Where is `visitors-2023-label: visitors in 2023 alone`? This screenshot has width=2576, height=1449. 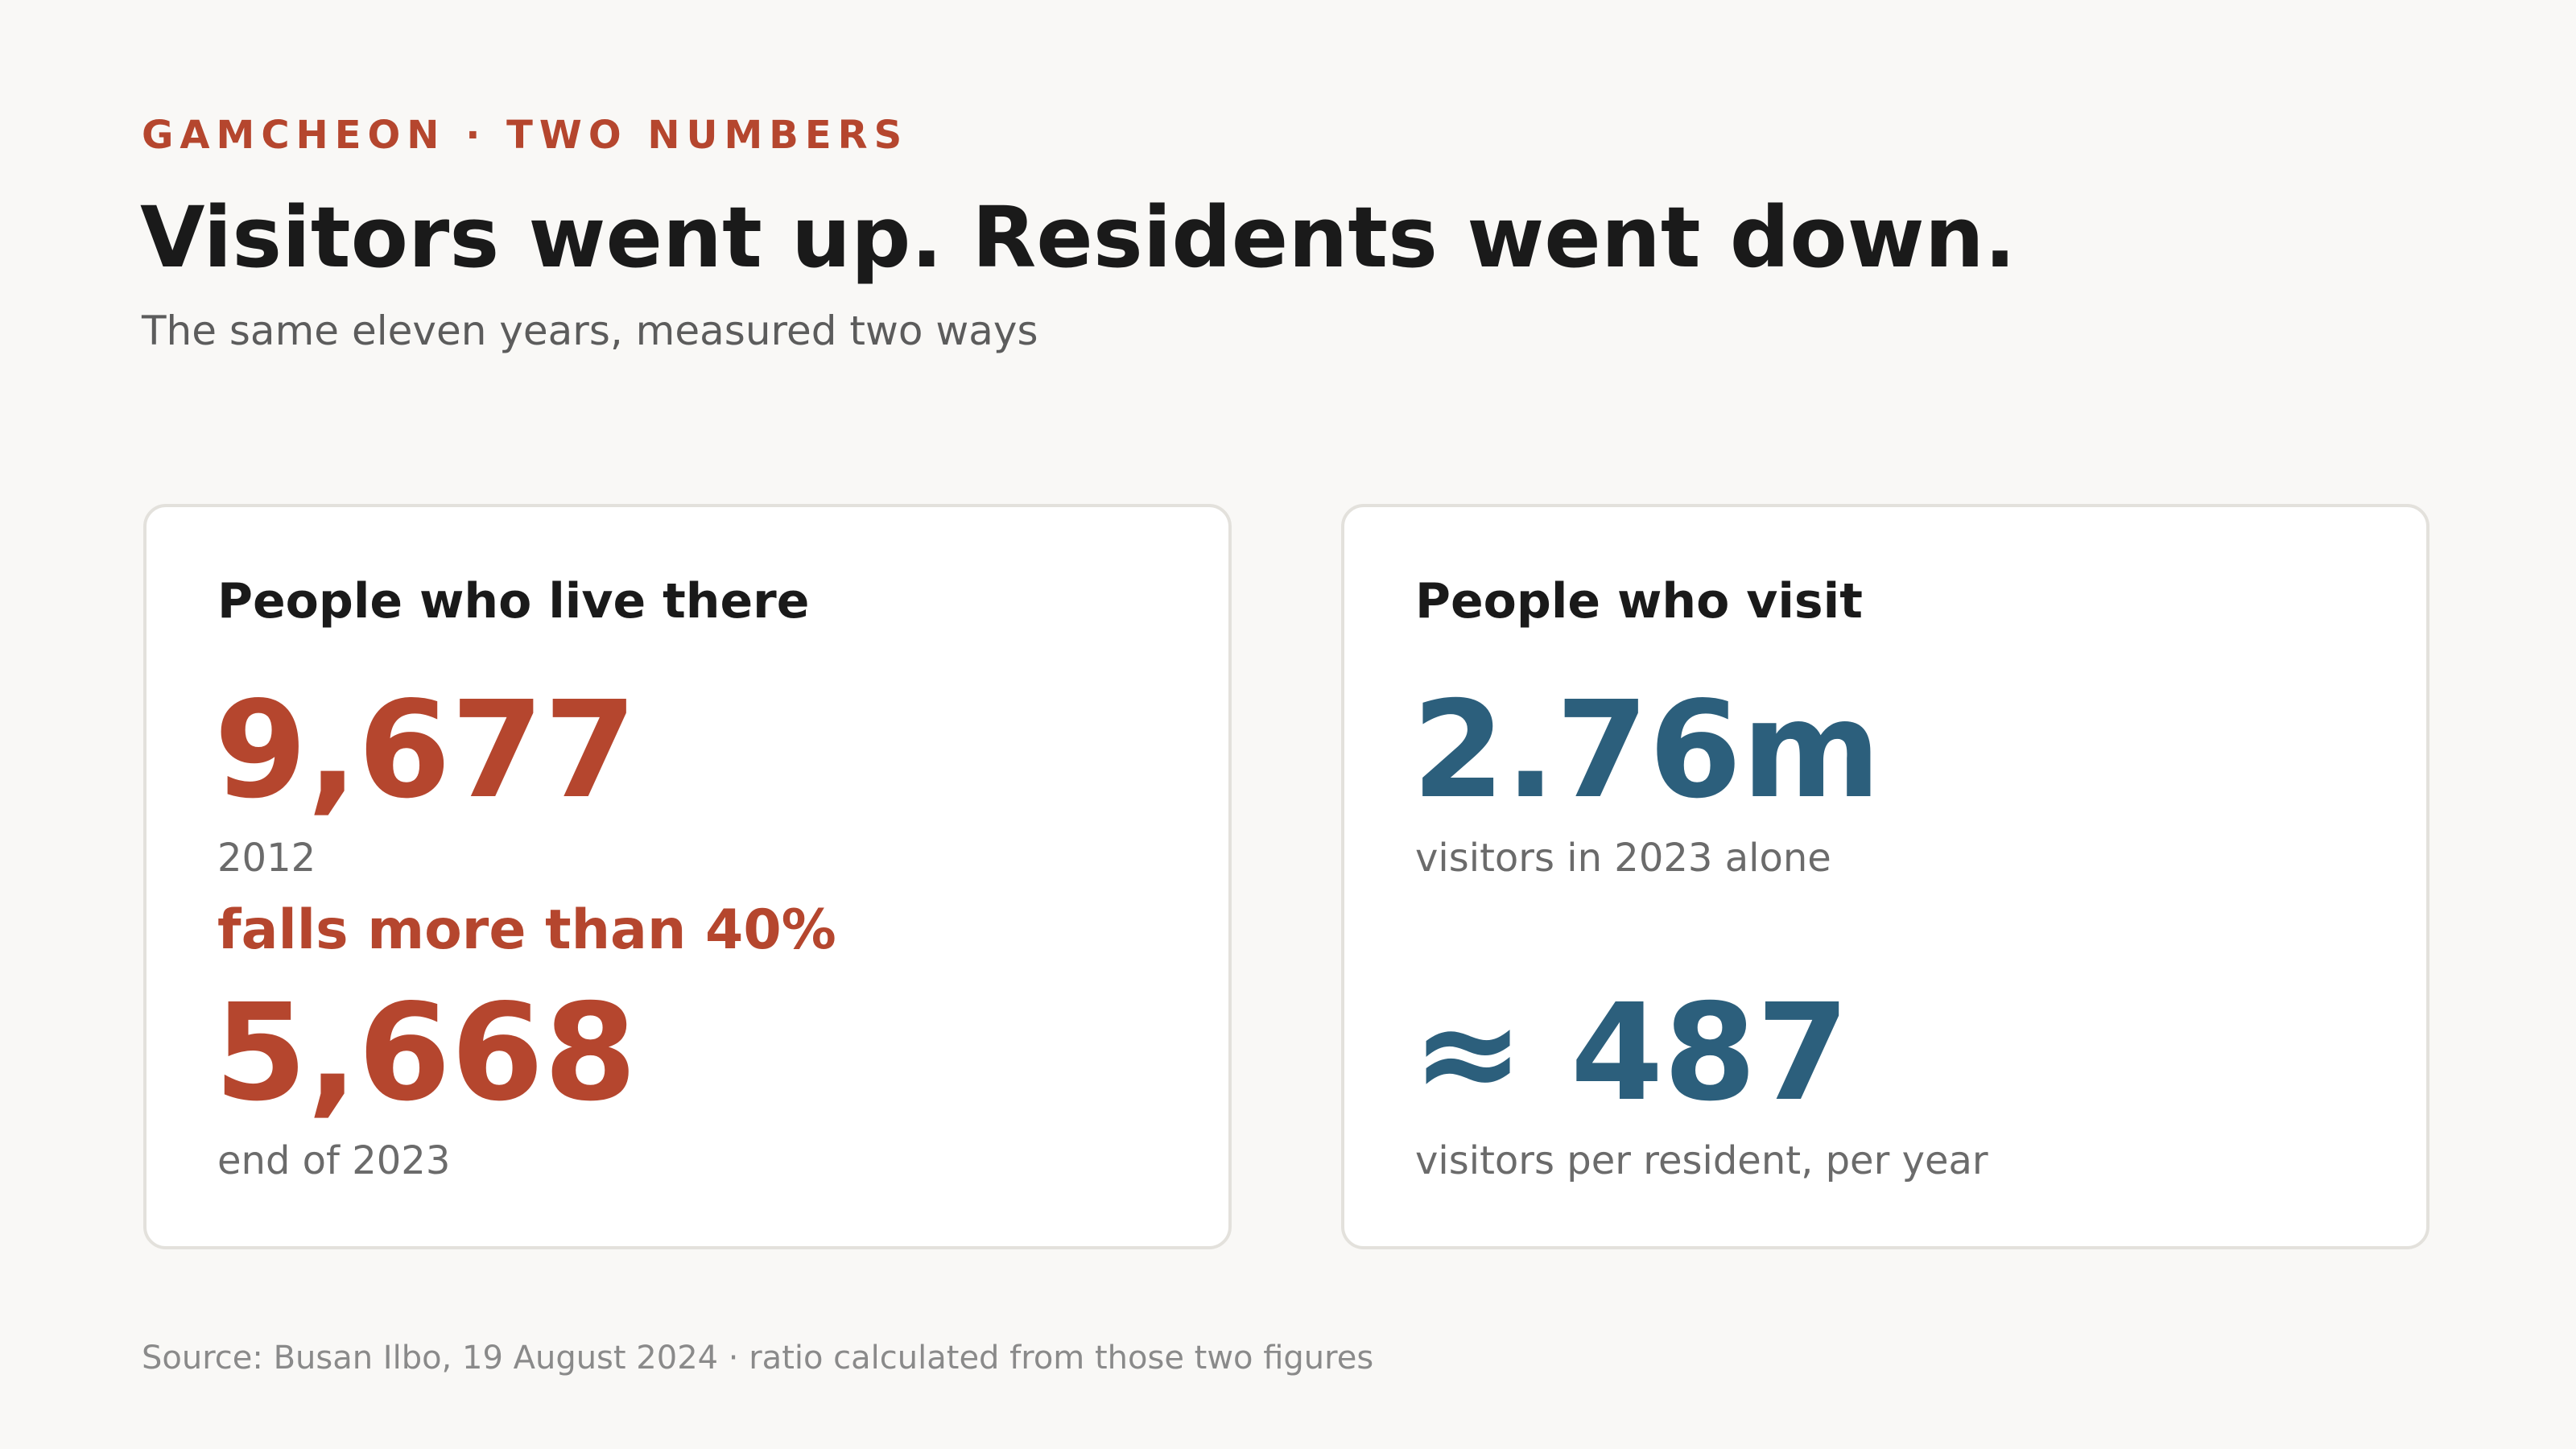 visitors-2023-label: visitors in 2023 alone is located at coordinates (1623, 858).